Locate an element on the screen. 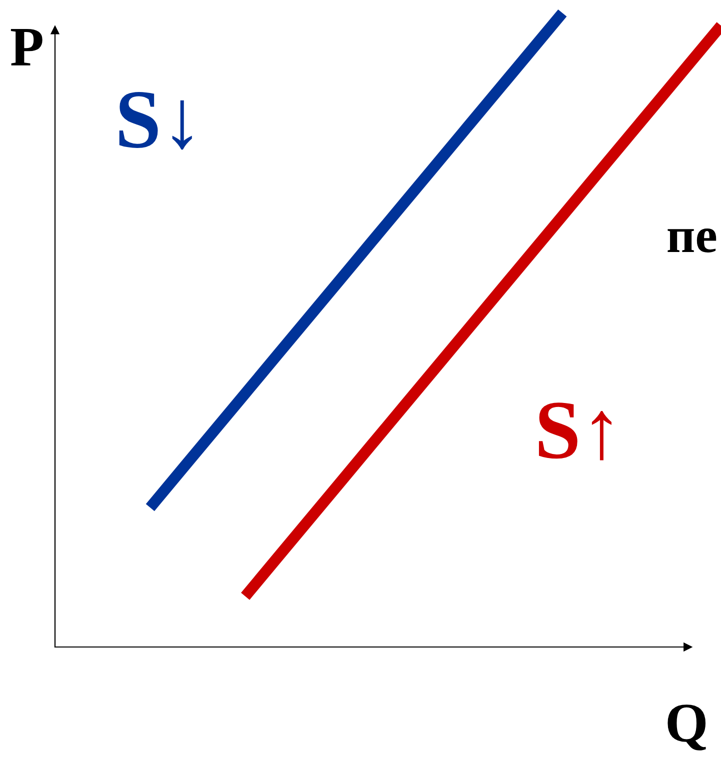 Image resolution: width=721 pixels, height=758 pixels. annotation: пе is located at coordinates (692, 240).